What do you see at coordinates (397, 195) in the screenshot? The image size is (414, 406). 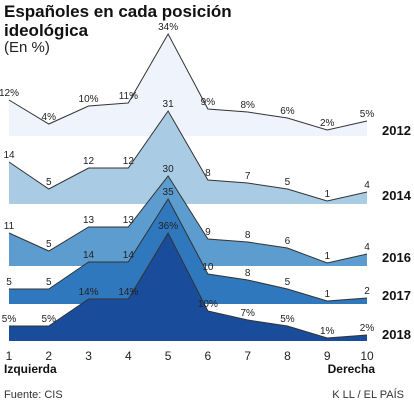 I see `series-label-2014: 2014` at bounding box center [397, 195].